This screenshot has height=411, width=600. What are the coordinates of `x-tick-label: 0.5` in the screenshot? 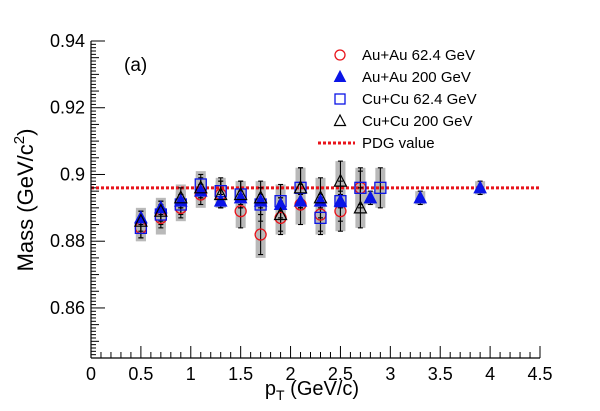 It's located at (140, 374).